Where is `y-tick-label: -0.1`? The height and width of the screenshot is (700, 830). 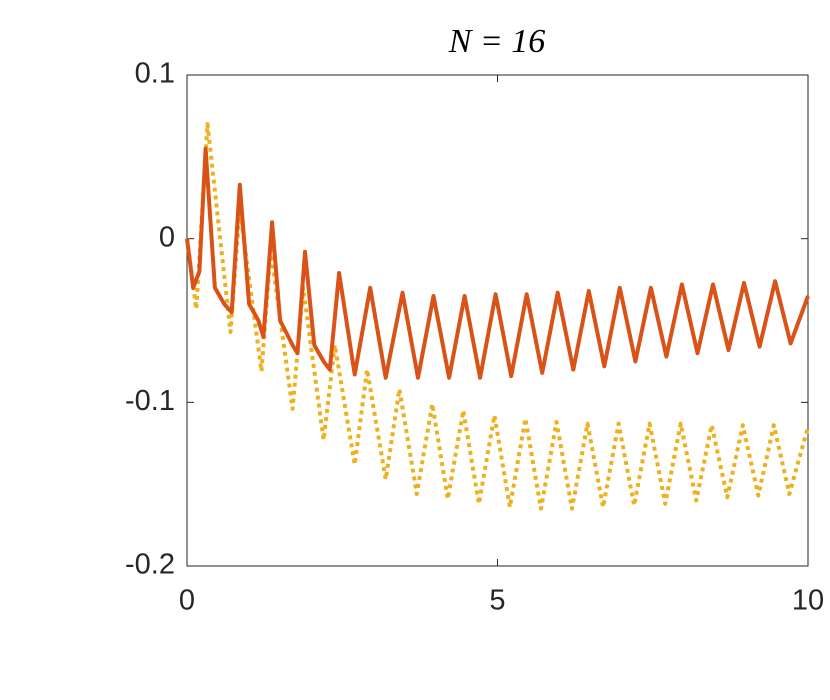 y-tick-label: -0.1 is located at coordinates (150, 401).